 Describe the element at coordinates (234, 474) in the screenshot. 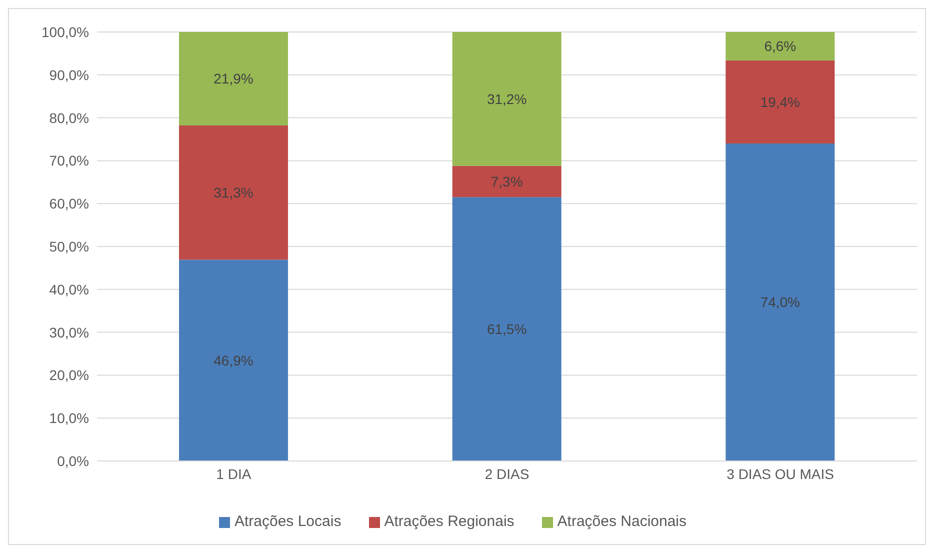

I see `x-tick-label: 1 DIA` at that location.